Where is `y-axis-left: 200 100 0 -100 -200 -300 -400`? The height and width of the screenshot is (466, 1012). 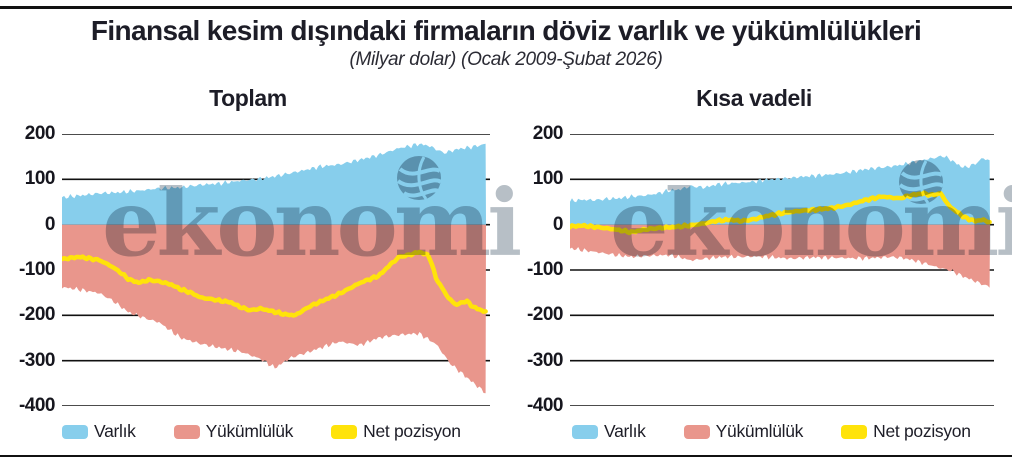
y-axis-left: 200 100 0 -100 -200 -300 -400 is located at coordinates (28, 269).